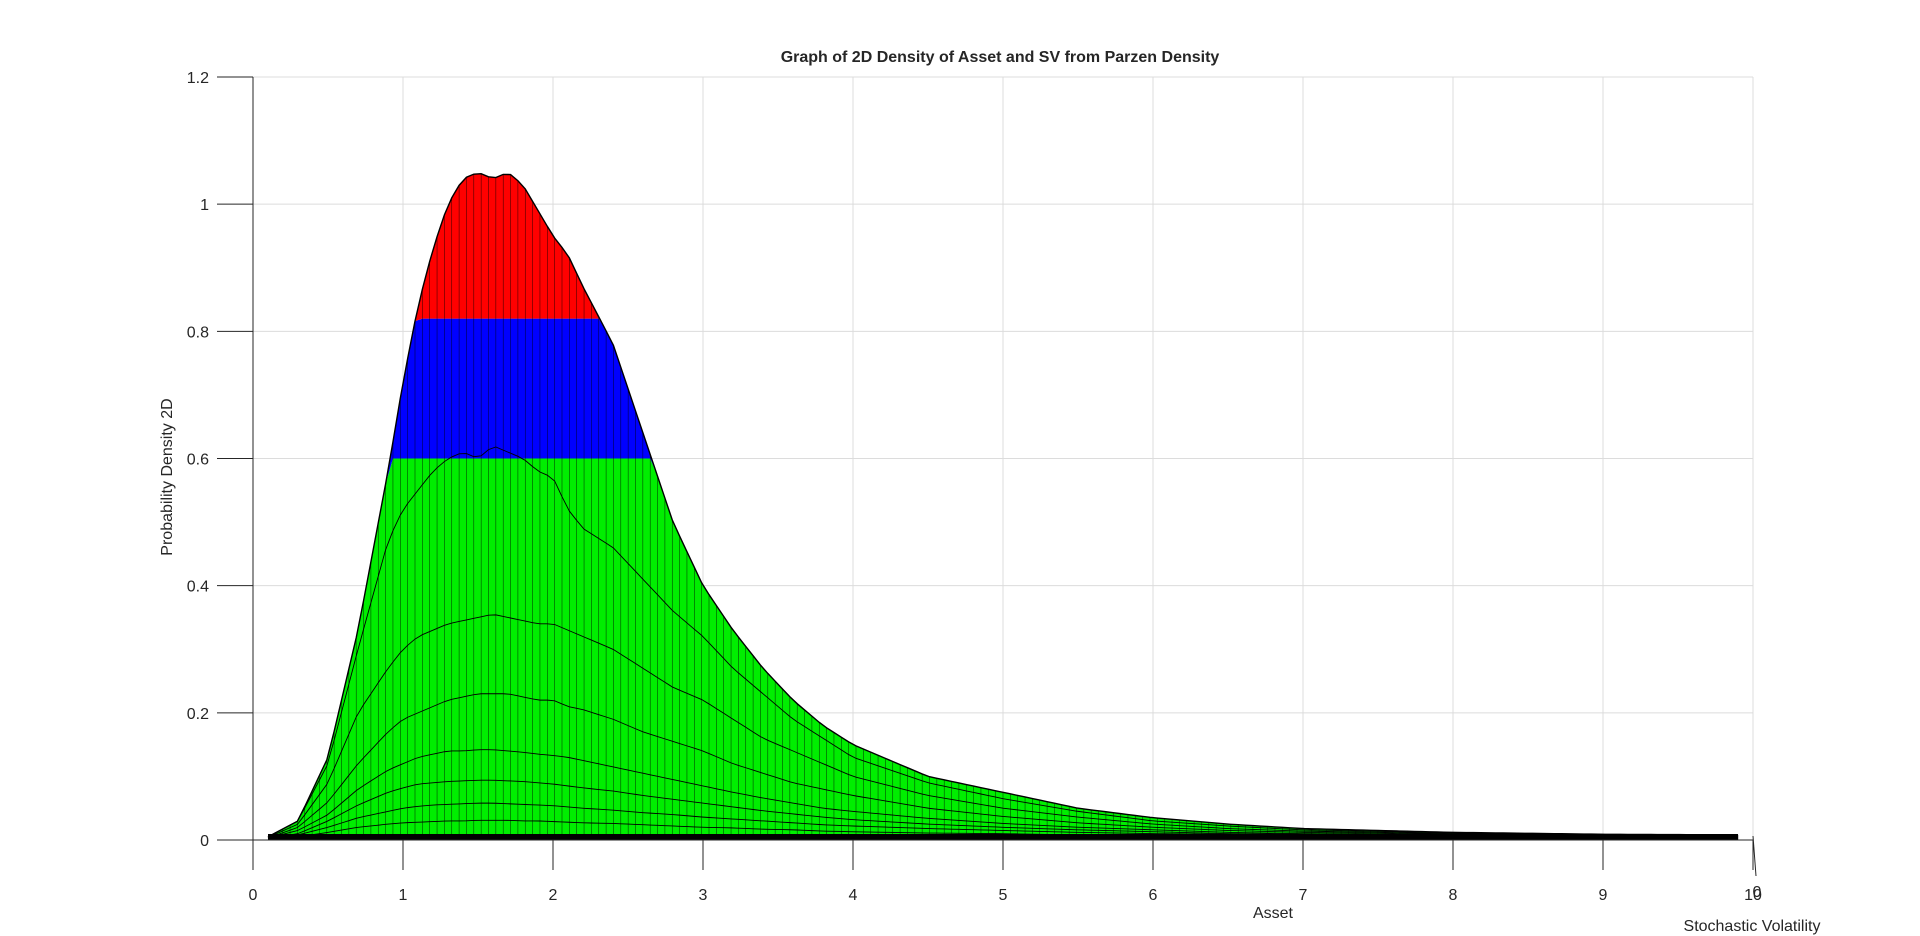 The height and width of the screenshot is (936, 1920). I want to click on x-axis-ticks: 0 1 2 3 4 5 6 7 8 9 10, so click(1005, 872).